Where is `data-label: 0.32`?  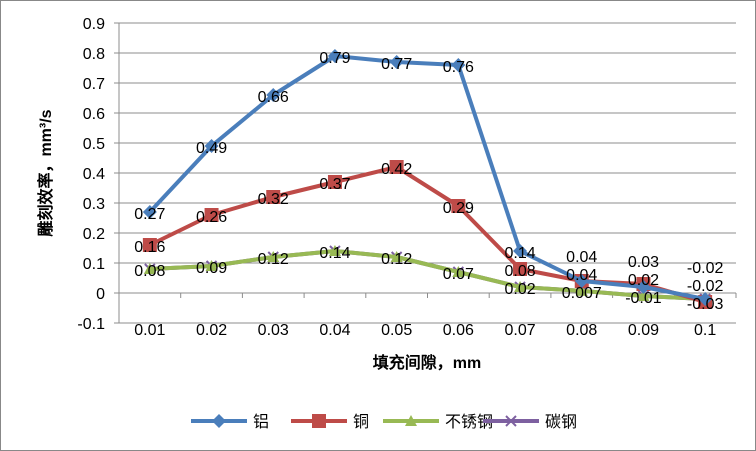
data-label: 0.32 is located at coordinates (273, 199).